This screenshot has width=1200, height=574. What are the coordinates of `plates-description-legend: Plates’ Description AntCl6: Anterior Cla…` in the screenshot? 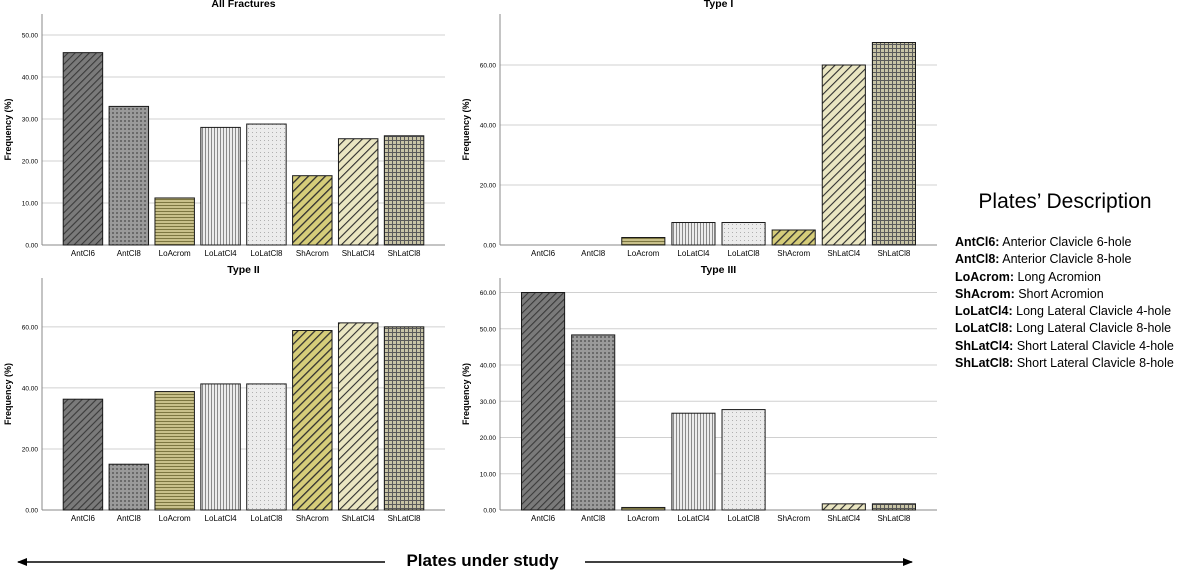 It's located at (1077, 281).